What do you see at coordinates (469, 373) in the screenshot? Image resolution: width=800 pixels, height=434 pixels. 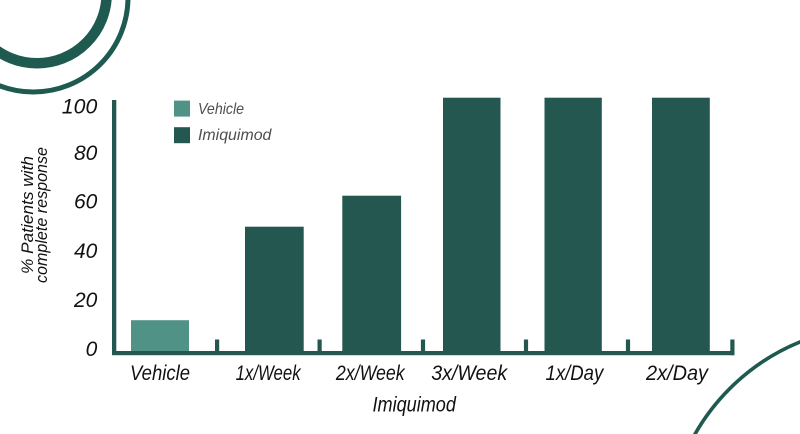 I see `svg-text: 3x/Week` at bounding box center [469, 373].